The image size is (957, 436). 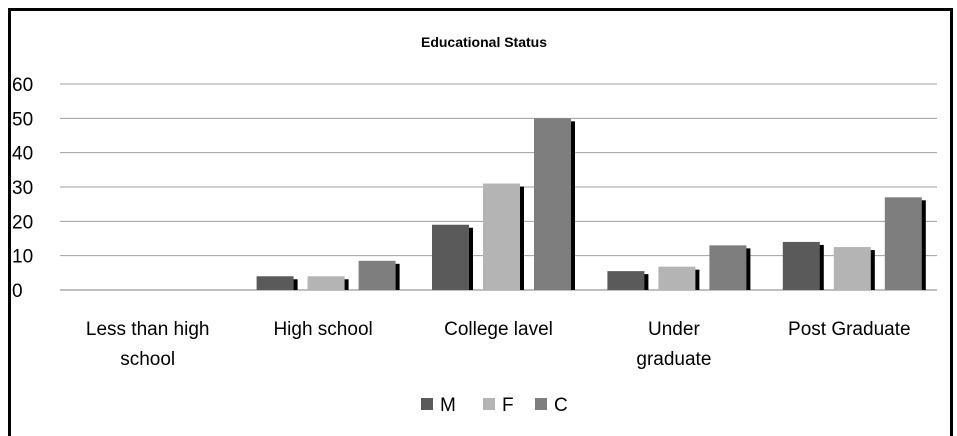 I want to click on legend-label-c: C, so click(x=561, y=405).